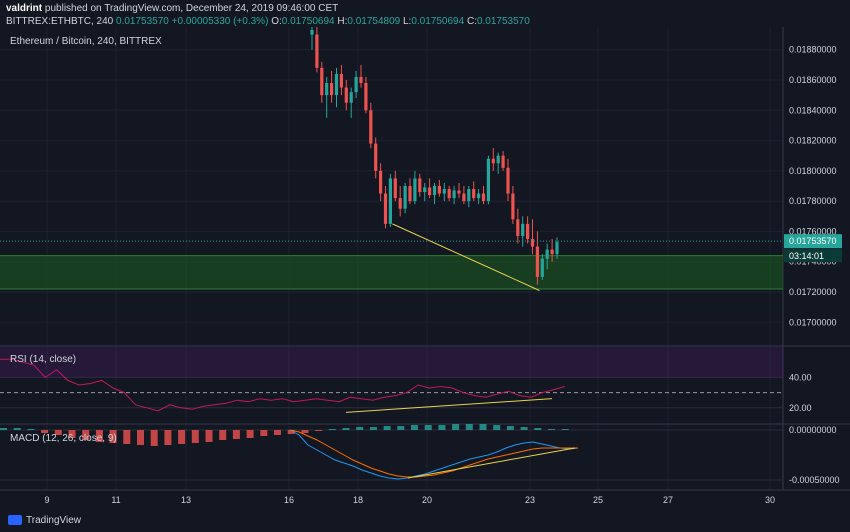 The width and height of the screenshot is (850, 532). What do you see at coordinates (289, 500) in the screenshot?
I see `x-tick-label: 16` at bounding box center [289, 500].